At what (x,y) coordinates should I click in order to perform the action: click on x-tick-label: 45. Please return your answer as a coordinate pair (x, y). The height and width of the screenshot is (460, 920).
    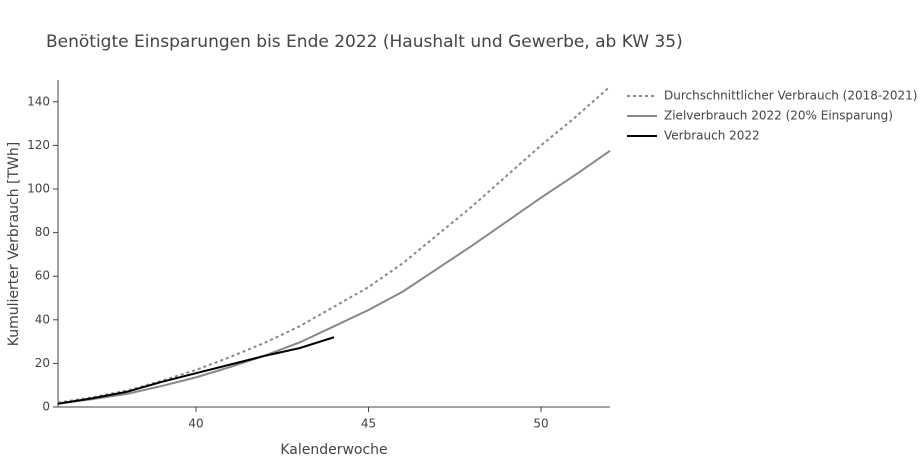
    Looking at the image, I should click on (368, 424).